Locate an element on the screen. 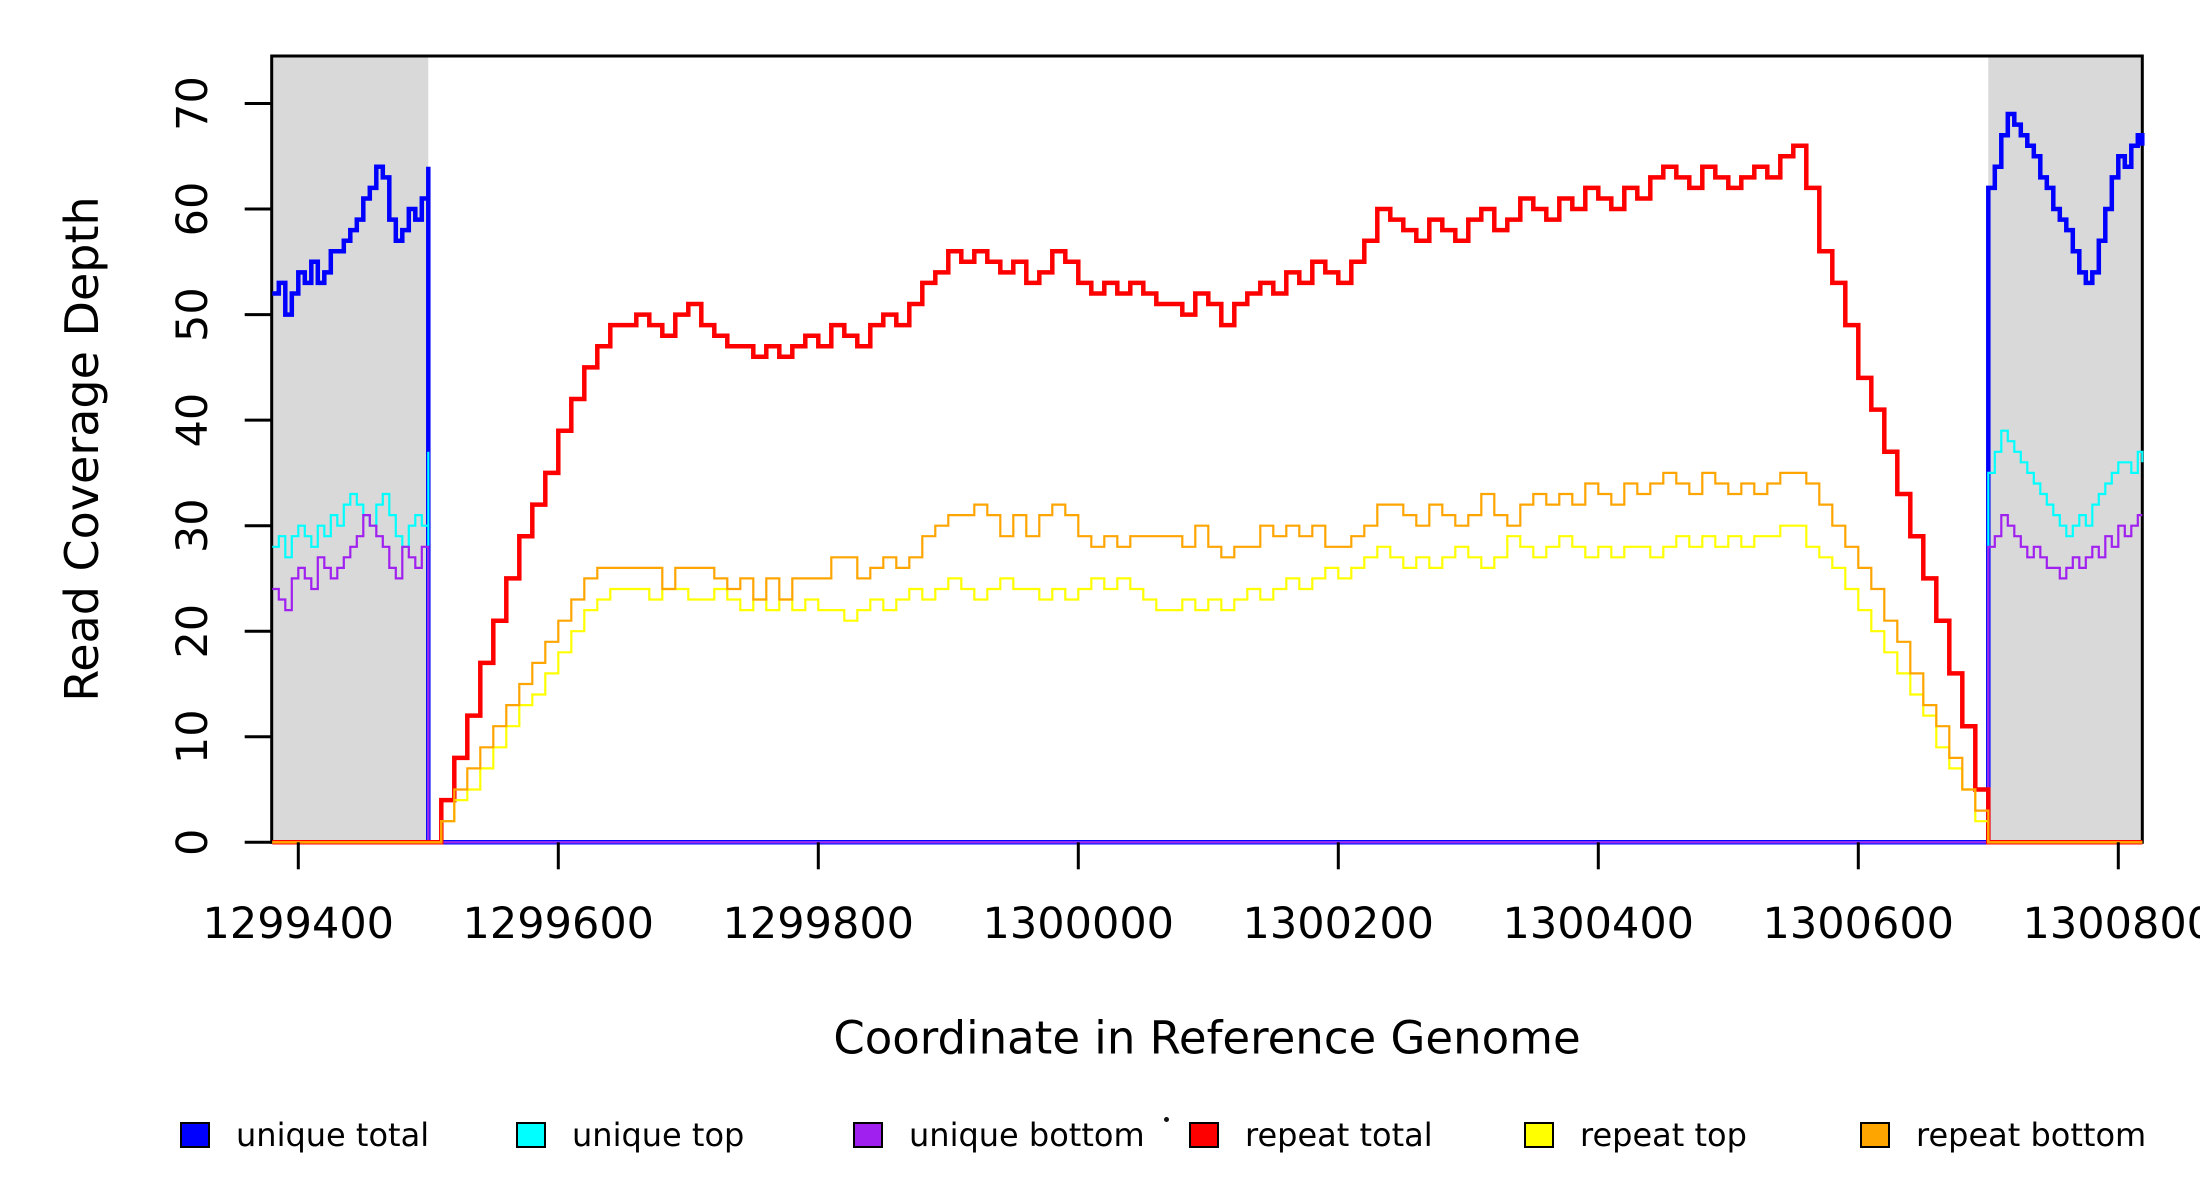 This screenshot has height=1200, width=2200. legend-label: unique top is located at coordinates (658, 1135).